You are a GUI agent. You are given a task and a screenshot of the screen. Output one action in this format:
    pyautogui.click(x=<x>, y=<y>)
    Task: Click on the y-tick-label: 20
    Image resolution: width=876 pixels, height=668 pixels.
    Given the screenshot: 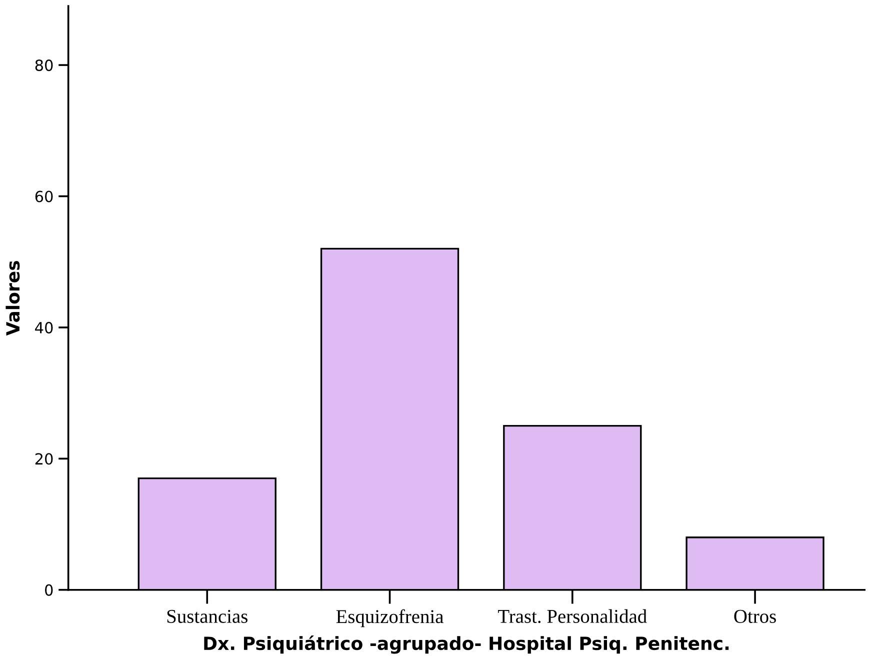 What is the action you would take?
    pyautogui.click(x=44, y=459)
    